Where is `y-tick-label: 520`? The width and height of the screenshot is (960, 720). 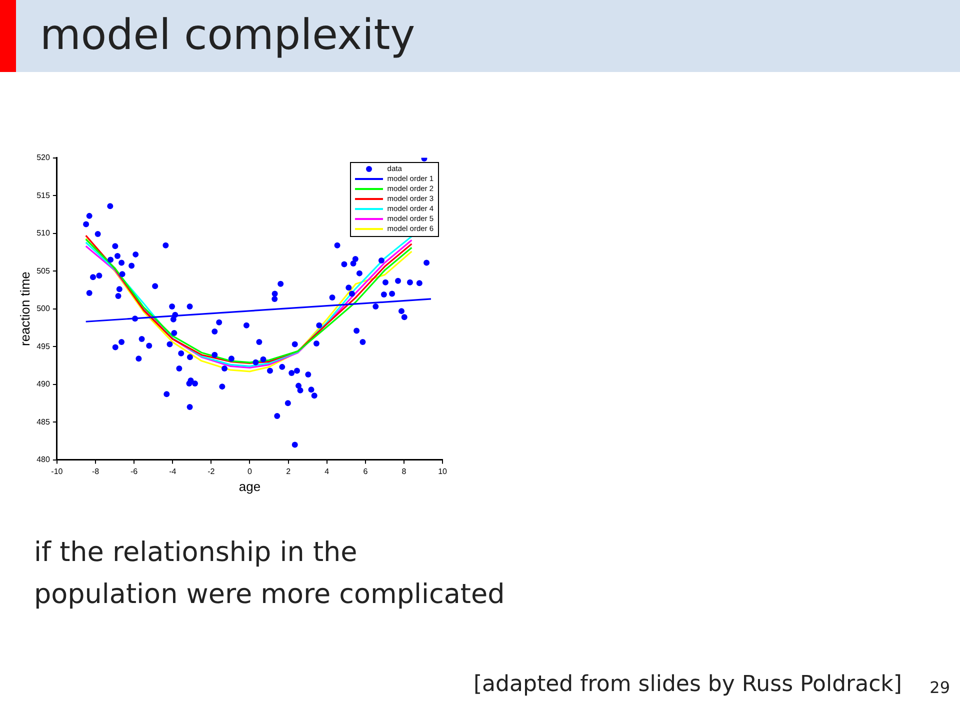 y-tick-label: 520 is located at coordinates (43, 157).